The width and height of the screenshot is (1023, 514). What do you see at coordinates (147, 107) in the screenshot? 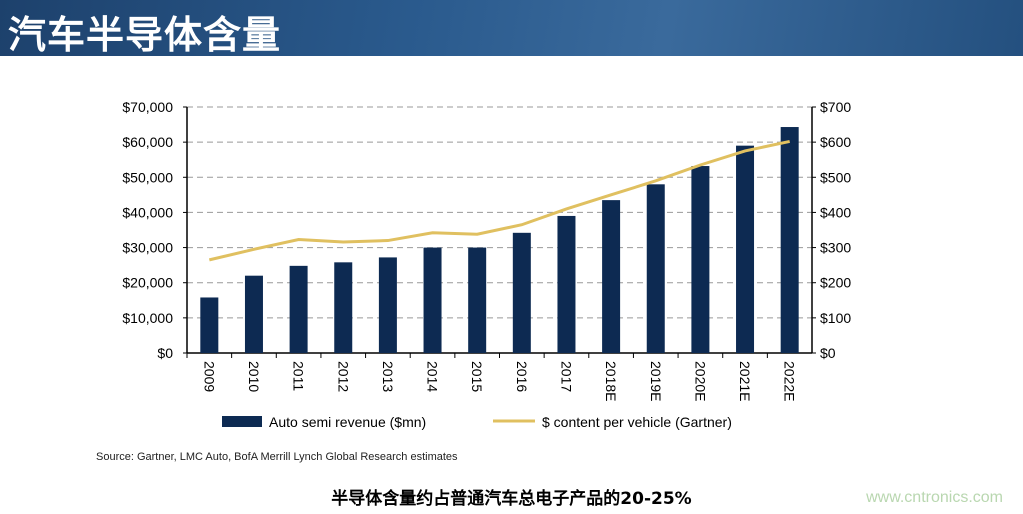
I see `left-axis-tick-label: $70,000` at bounding box center [147, 107].